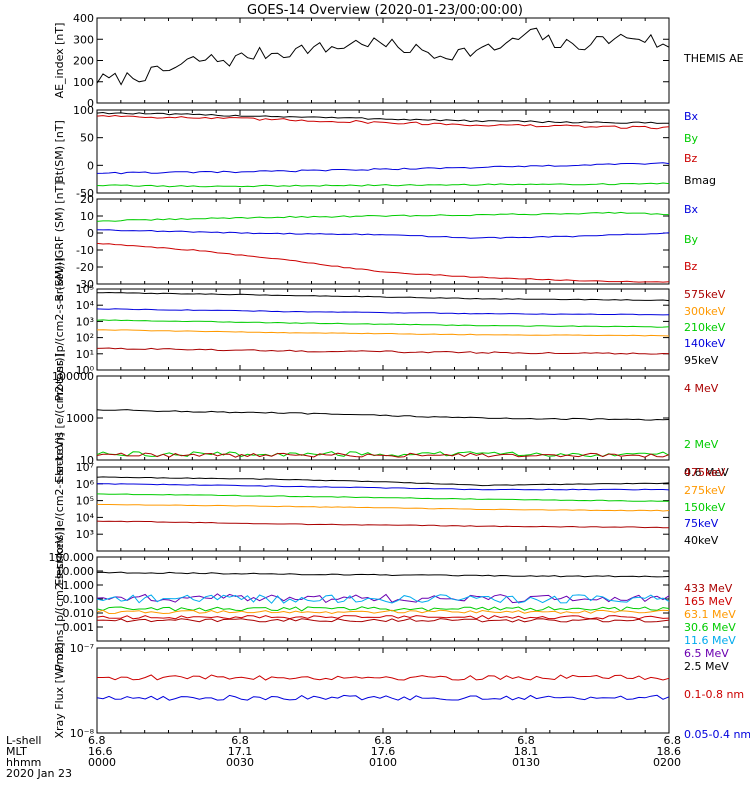  Describe the element at coordinates (85, 338) in the screenshot. I see `y-tick-label: 10²` at that location.